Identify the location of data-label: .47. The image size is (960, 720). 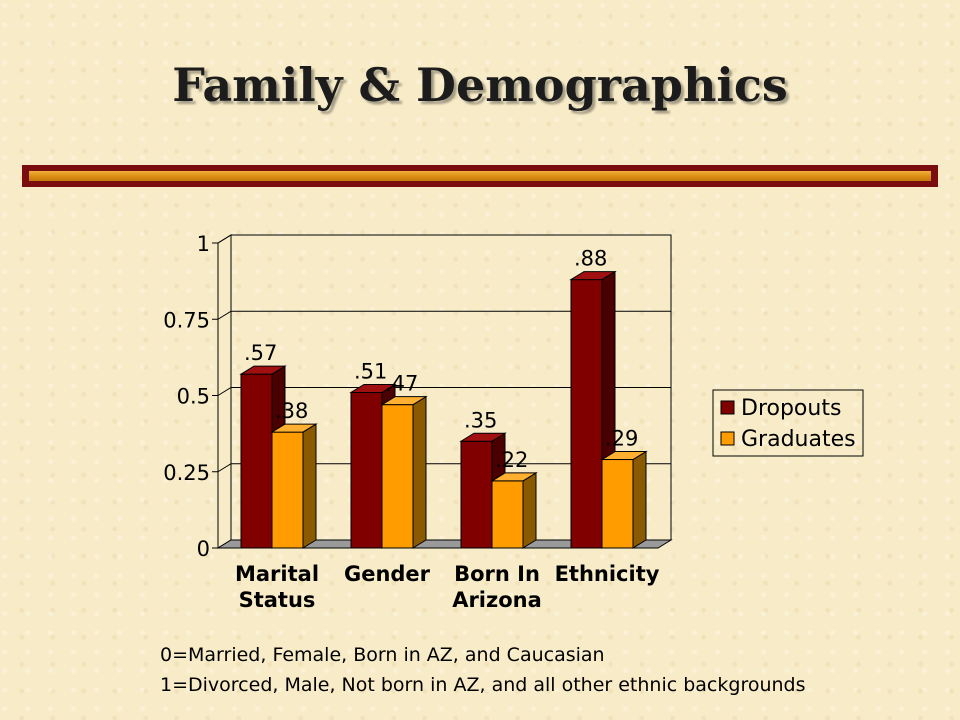
(401, 384).